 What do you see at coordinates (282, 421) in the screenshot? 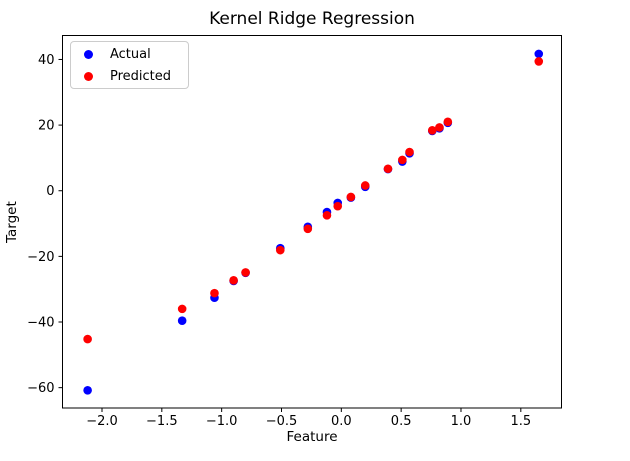
I see `x-tick-label: −0.5` at bounding box center [282, 421].